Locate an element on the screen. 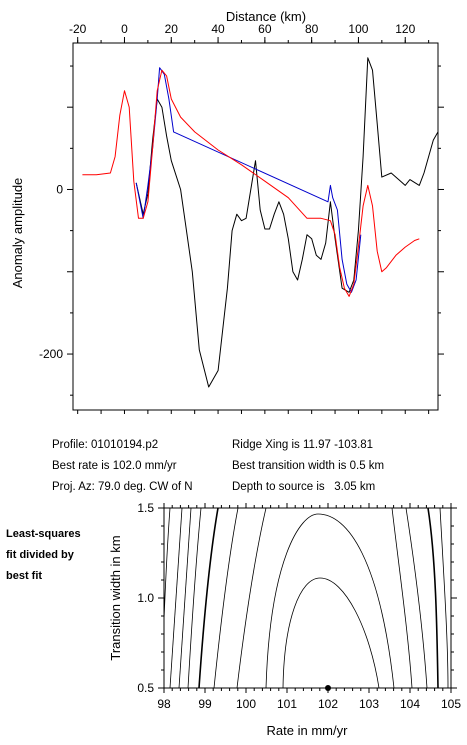 This screenshot has height=745, width=467. contour-caption-line: Least-squares is located at coordinates (43, 534).